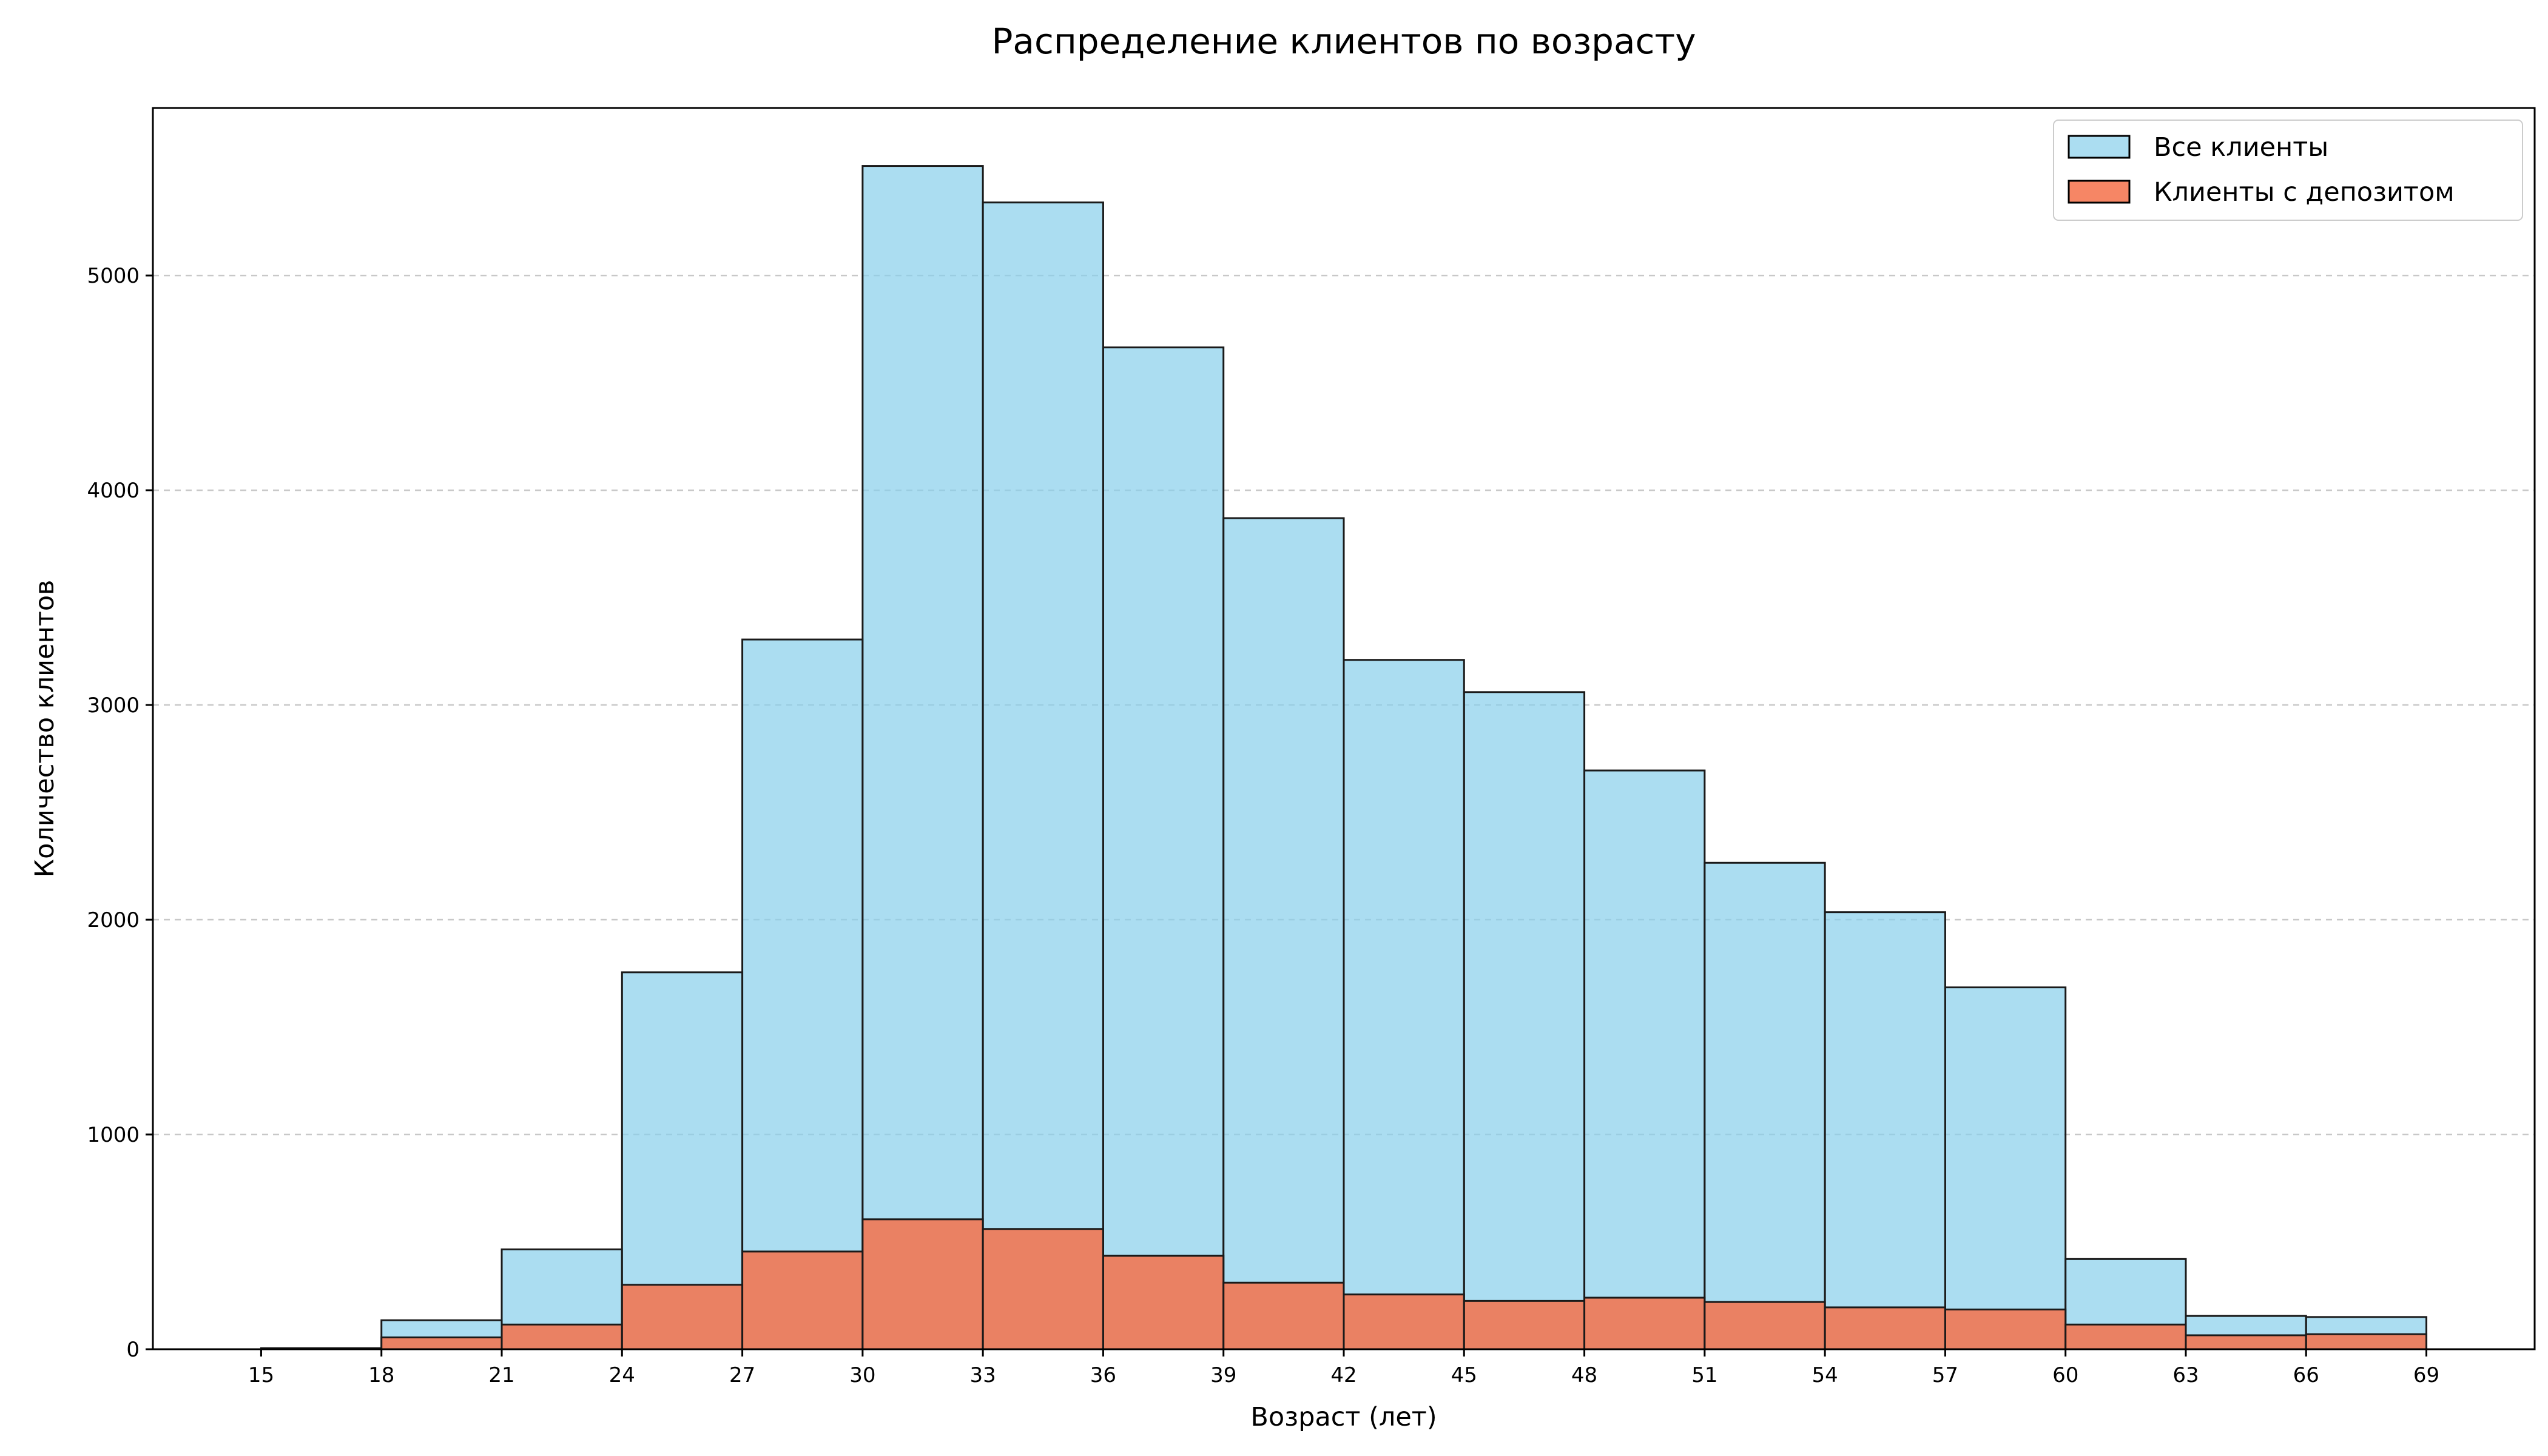 Image resolution: width=2548 pixels, height=1456 pixels. Describe the element at coordinates (2304, 192) in the screenshot. I see `legend-label-deposit-clients: Клиенты с депозитом` at that location.